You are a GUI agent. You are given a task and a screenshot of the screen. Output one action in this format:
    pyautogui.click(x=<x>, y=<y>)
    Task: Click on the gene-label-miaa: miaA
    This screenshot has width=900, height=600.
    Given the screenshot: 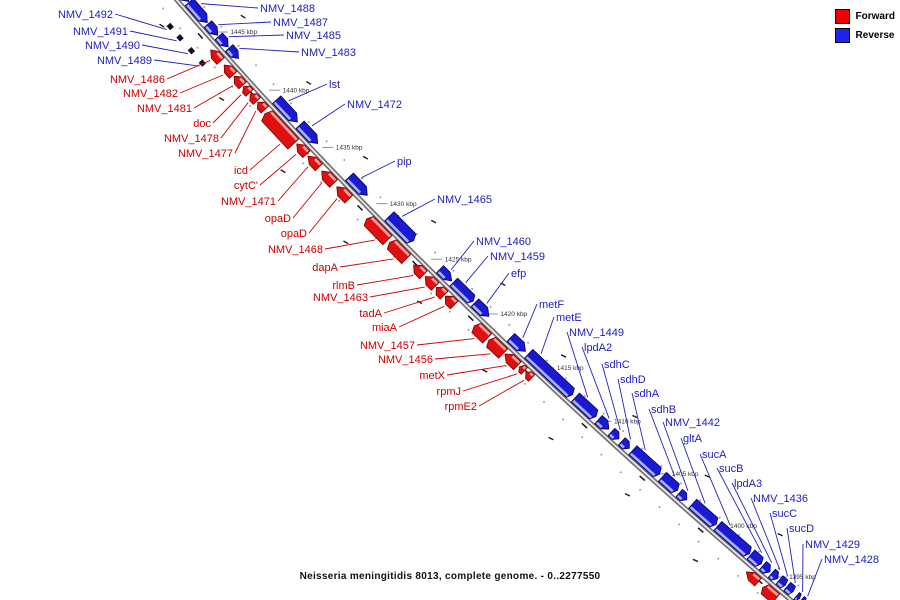 What is the action you would take?
    pyautogui.click(x=385, y=328)
    